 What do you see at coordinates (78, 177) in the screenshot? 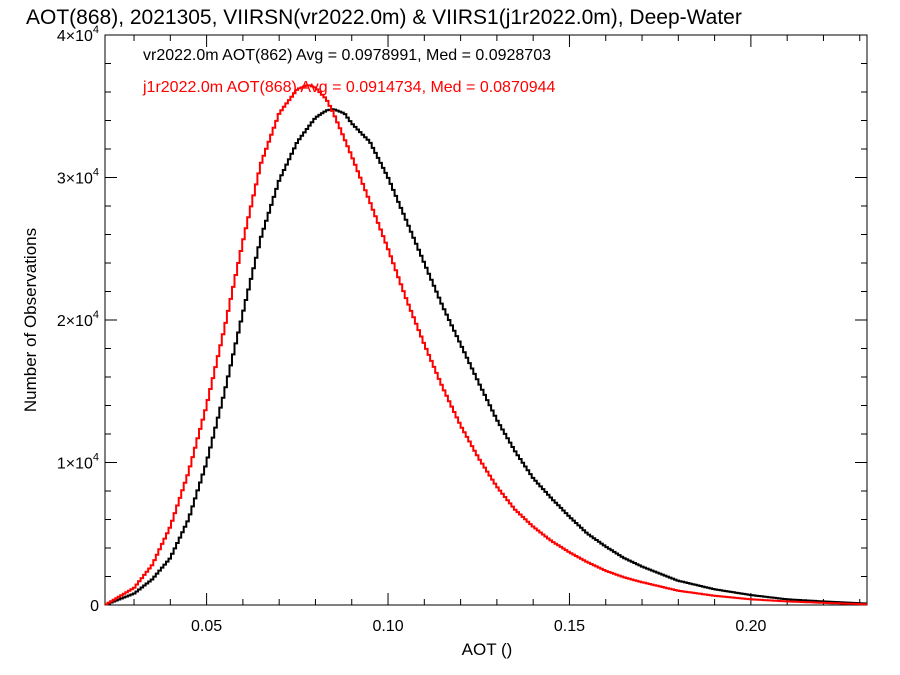
I see `y-tick-label: 3×10⁴` at bounding box center [78, 177].